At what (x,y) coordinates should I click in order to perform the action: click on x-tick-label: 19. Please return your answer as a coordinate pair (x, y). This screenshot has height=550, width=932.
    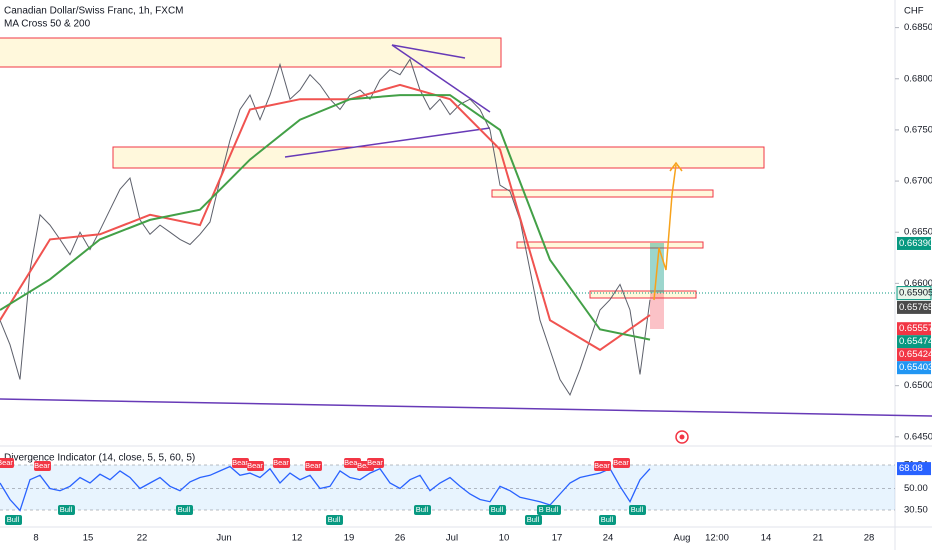
    Looking at the image, I should click on (349, 538).